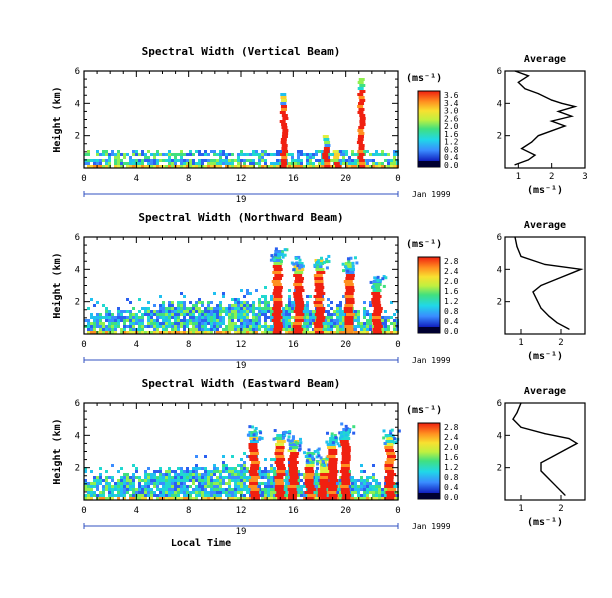 The image size is (612, 598). Describe the element at coordinates (241, 383) in the screenshot. I see `panel-title: Spectral Width (Eastward Beam)` at that location.